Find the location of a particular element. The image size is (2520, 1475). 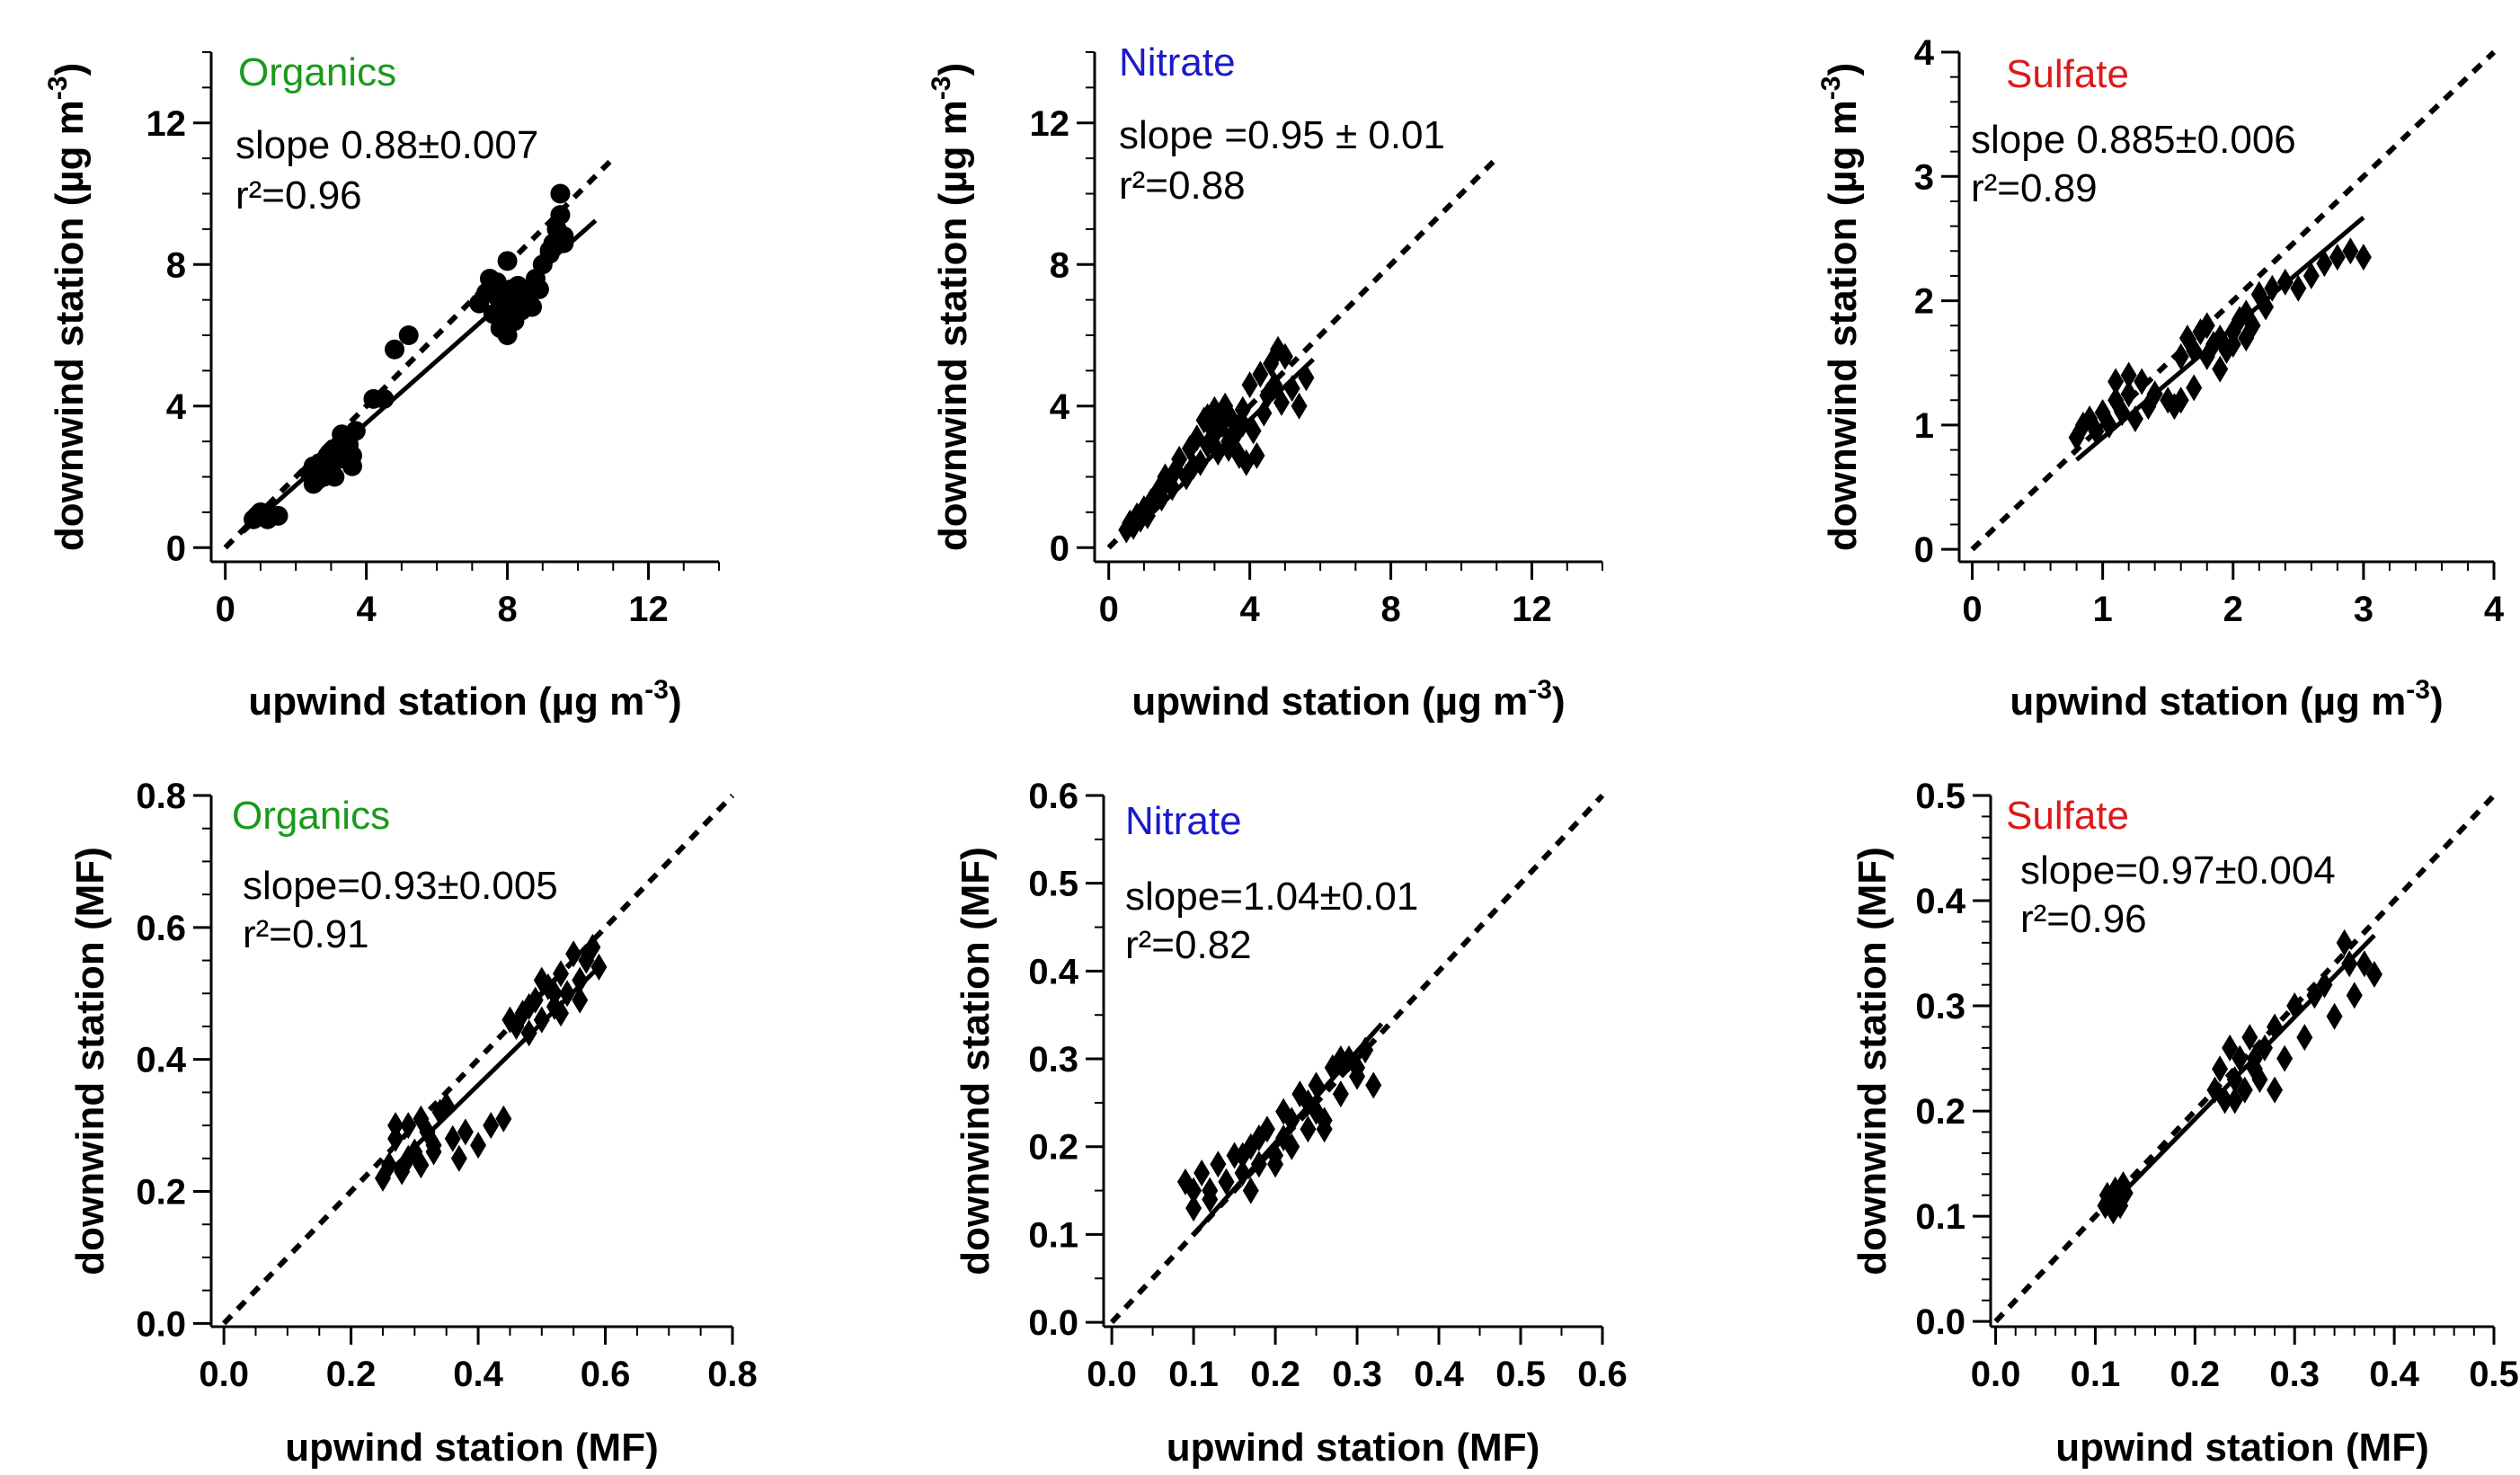

y-tick-label: 0.8 is located at coordinates (161, 796).